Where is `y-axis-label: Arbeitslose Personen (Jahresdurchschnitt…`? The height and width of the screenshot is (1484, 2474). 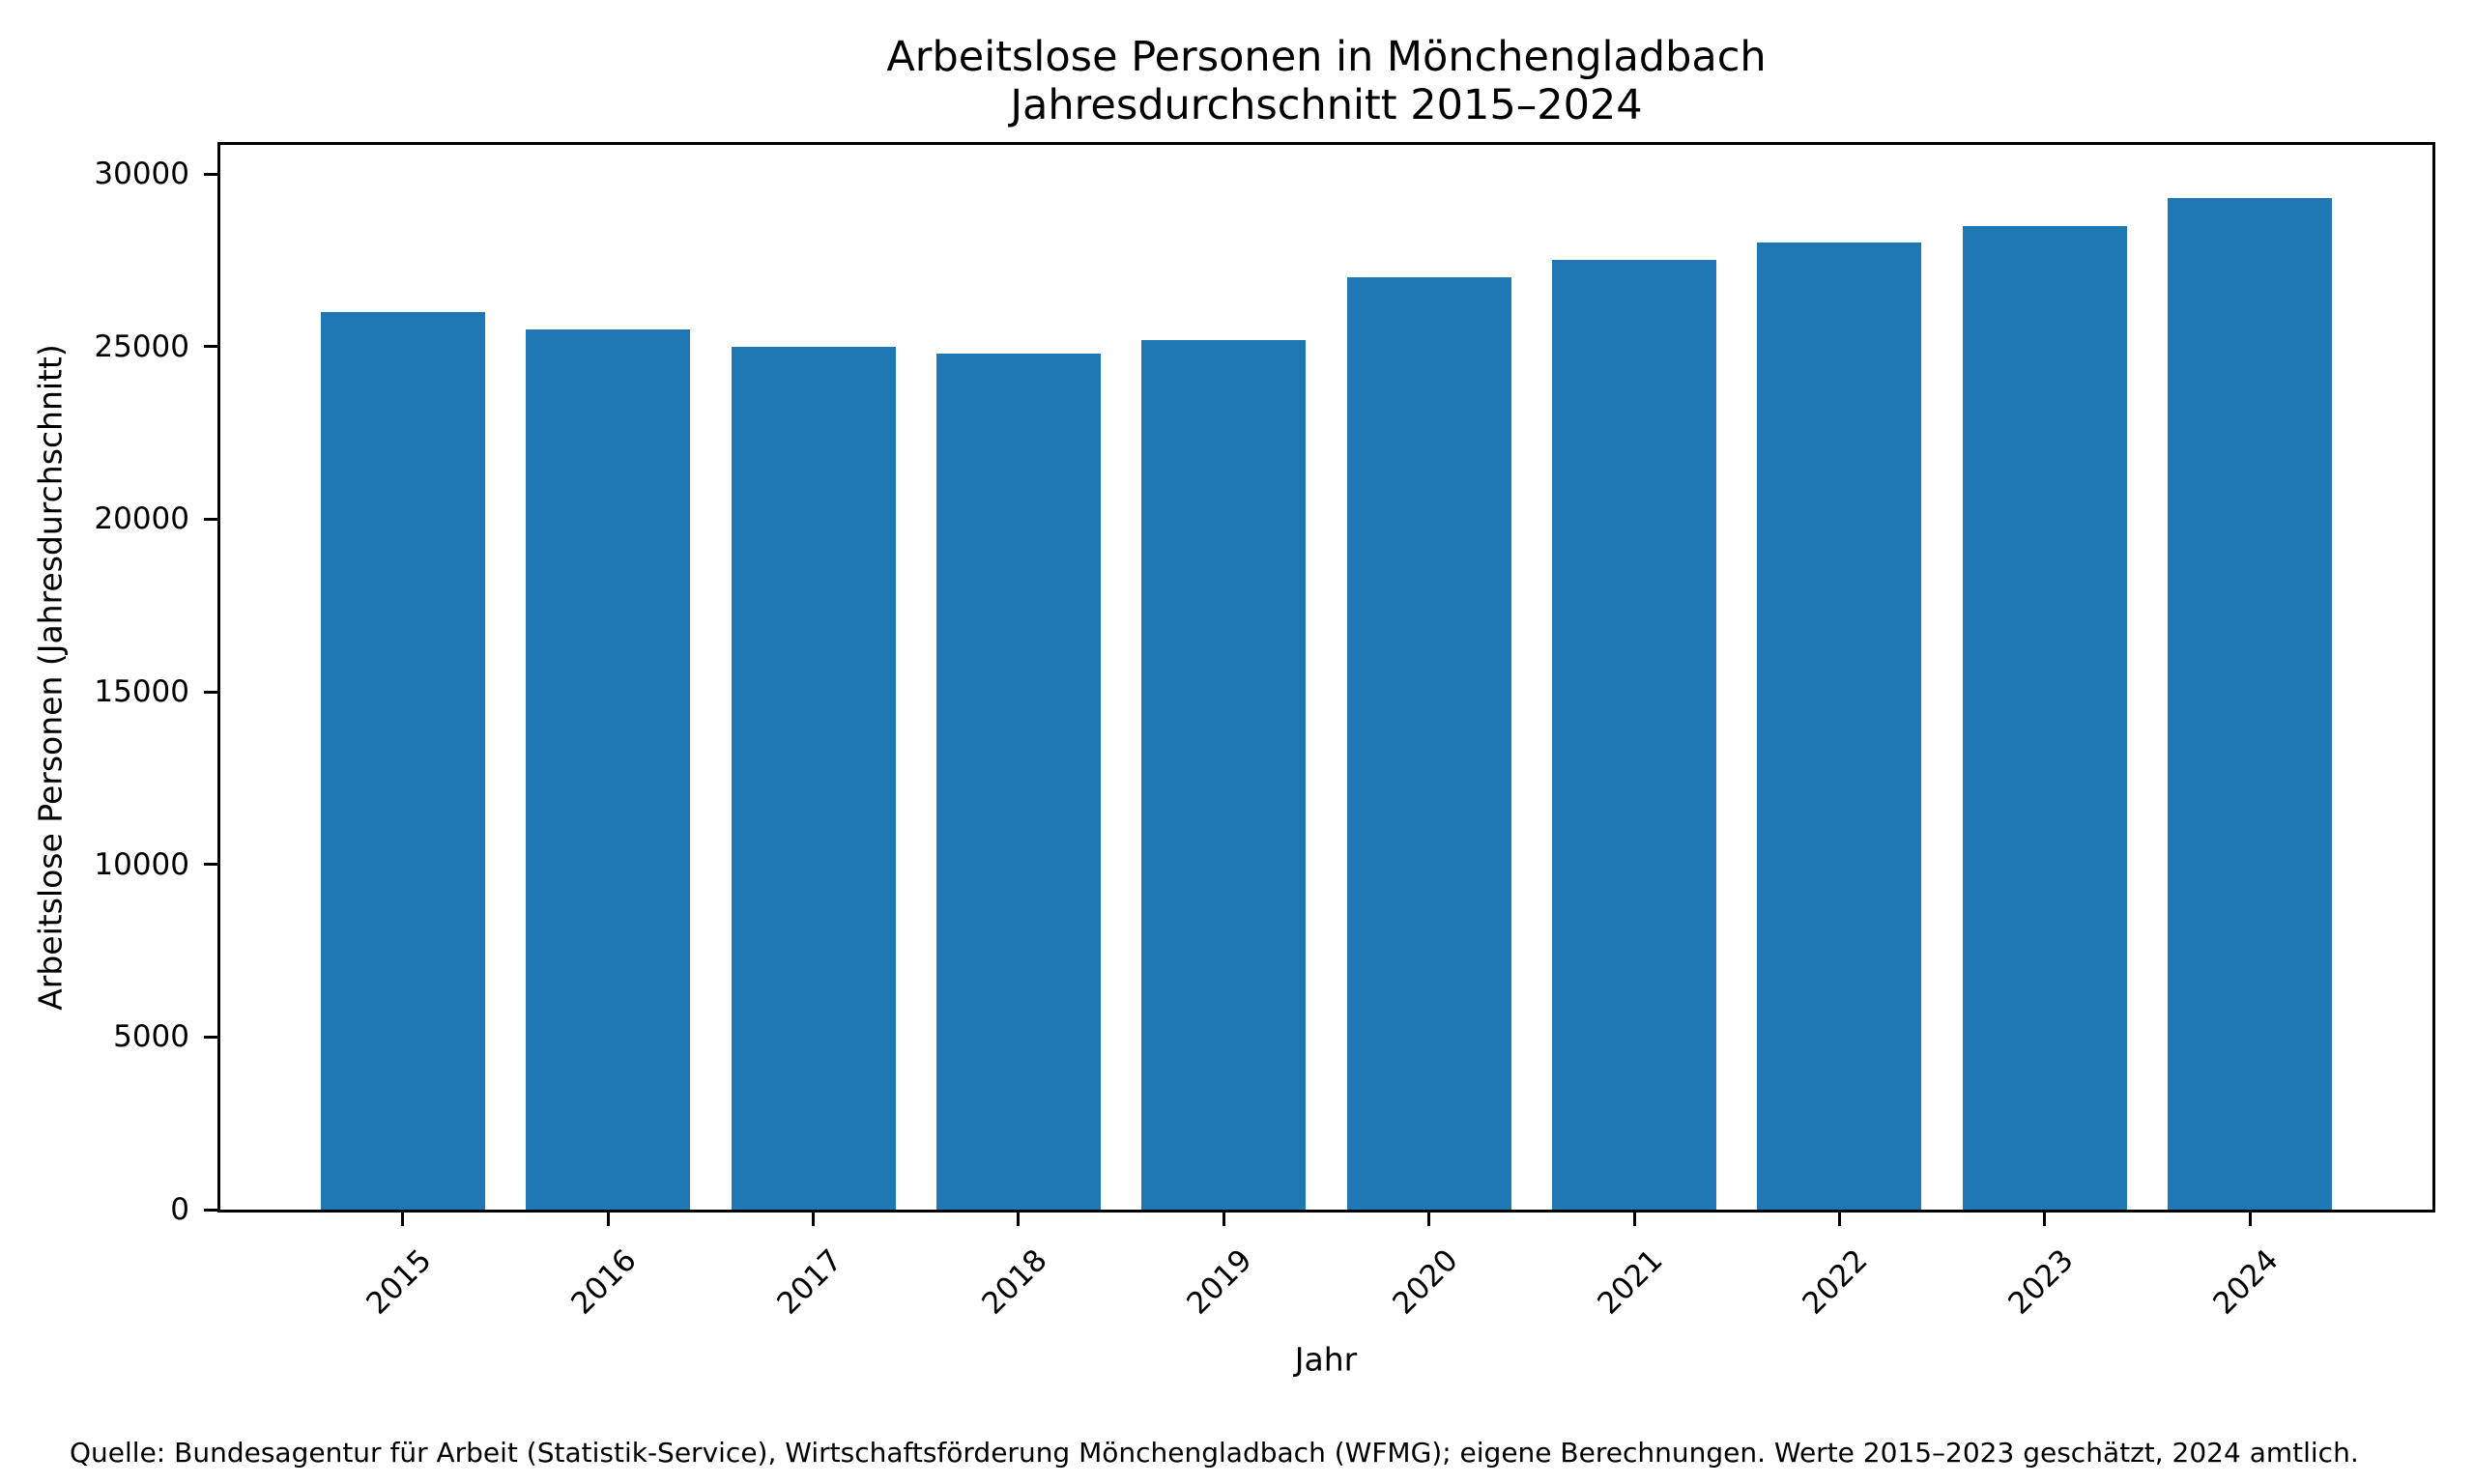 y-axis-label: Arbeitslose Personen (Jahresdurchschnitt… is located at coordinates (51, 678).